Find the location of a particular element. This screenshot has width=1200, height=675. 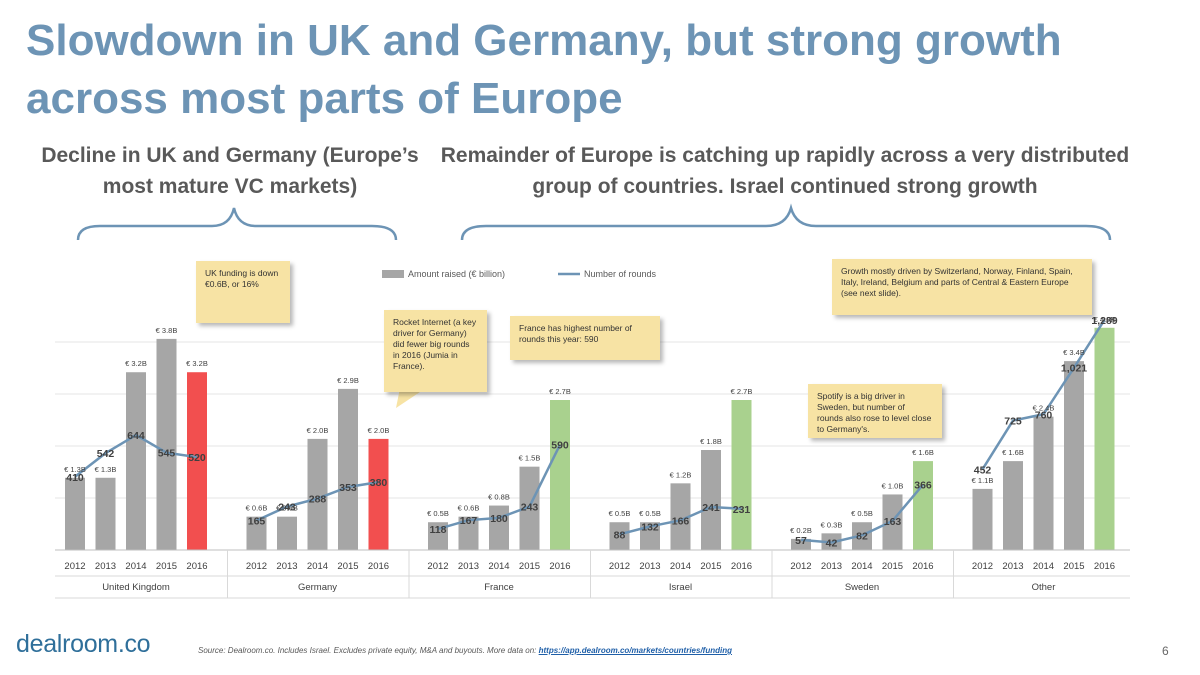

page-number: 6 is located at coordinates (1165, 651).